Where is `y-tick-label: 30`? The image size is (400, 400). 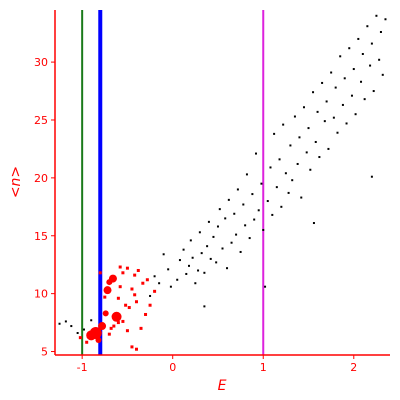 y-tick-label: 30 is located at coordinates (41, 62).